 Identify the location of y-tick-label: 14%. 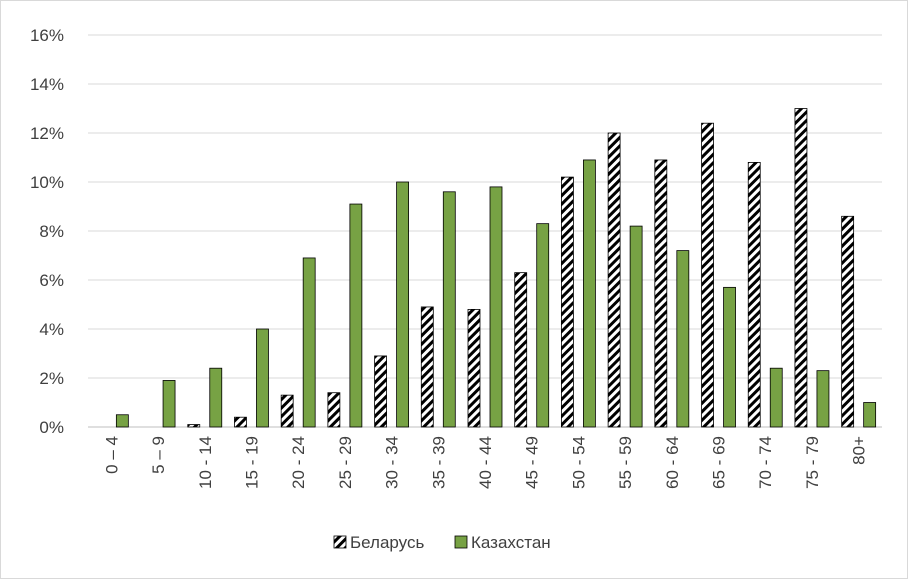
(47, 84).